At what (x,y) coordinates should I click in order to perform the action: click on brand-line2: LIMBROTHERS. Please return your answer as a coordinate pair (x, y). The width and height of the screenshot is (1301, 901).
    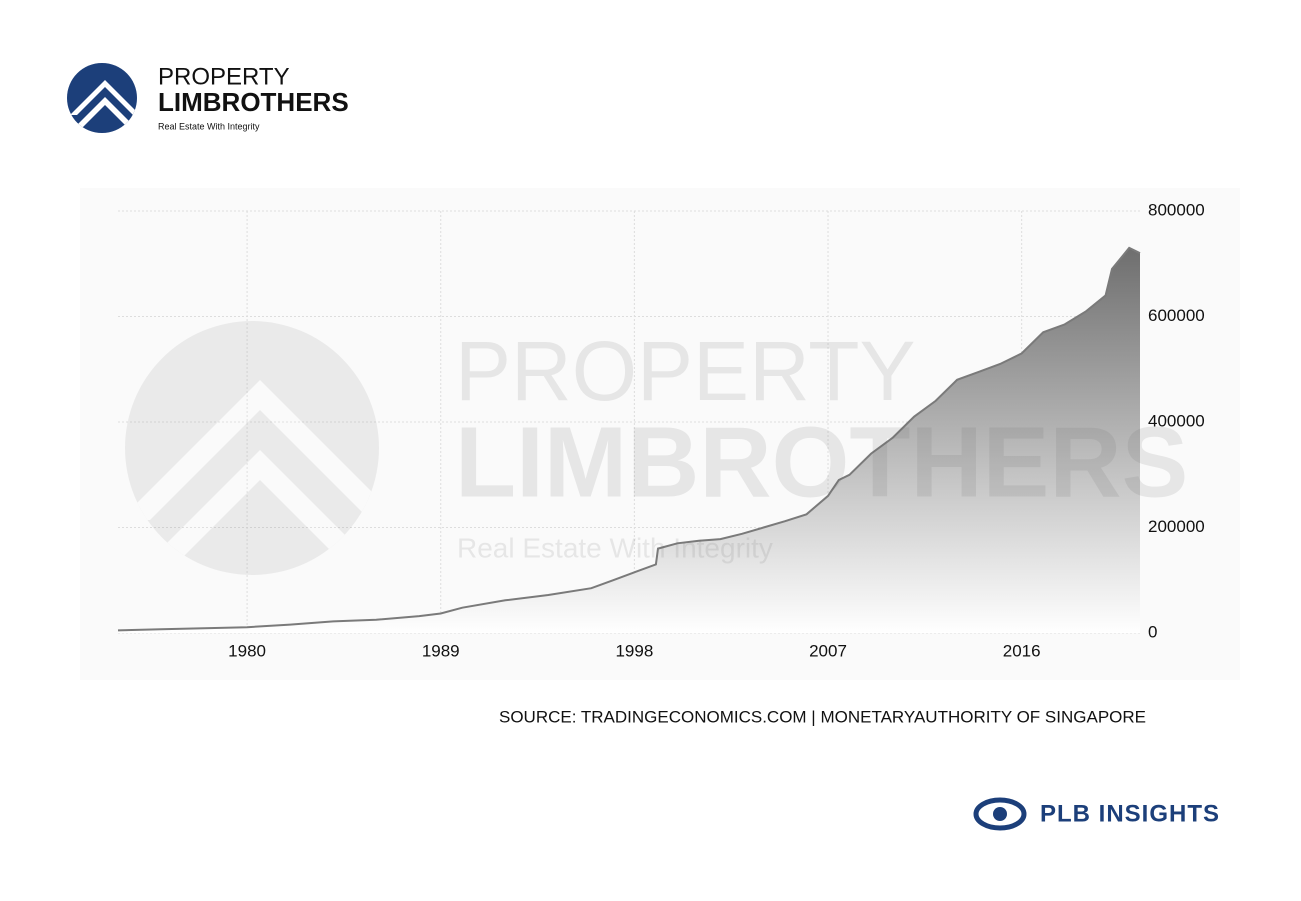
    Looking at the image, I should click on (253, 102).